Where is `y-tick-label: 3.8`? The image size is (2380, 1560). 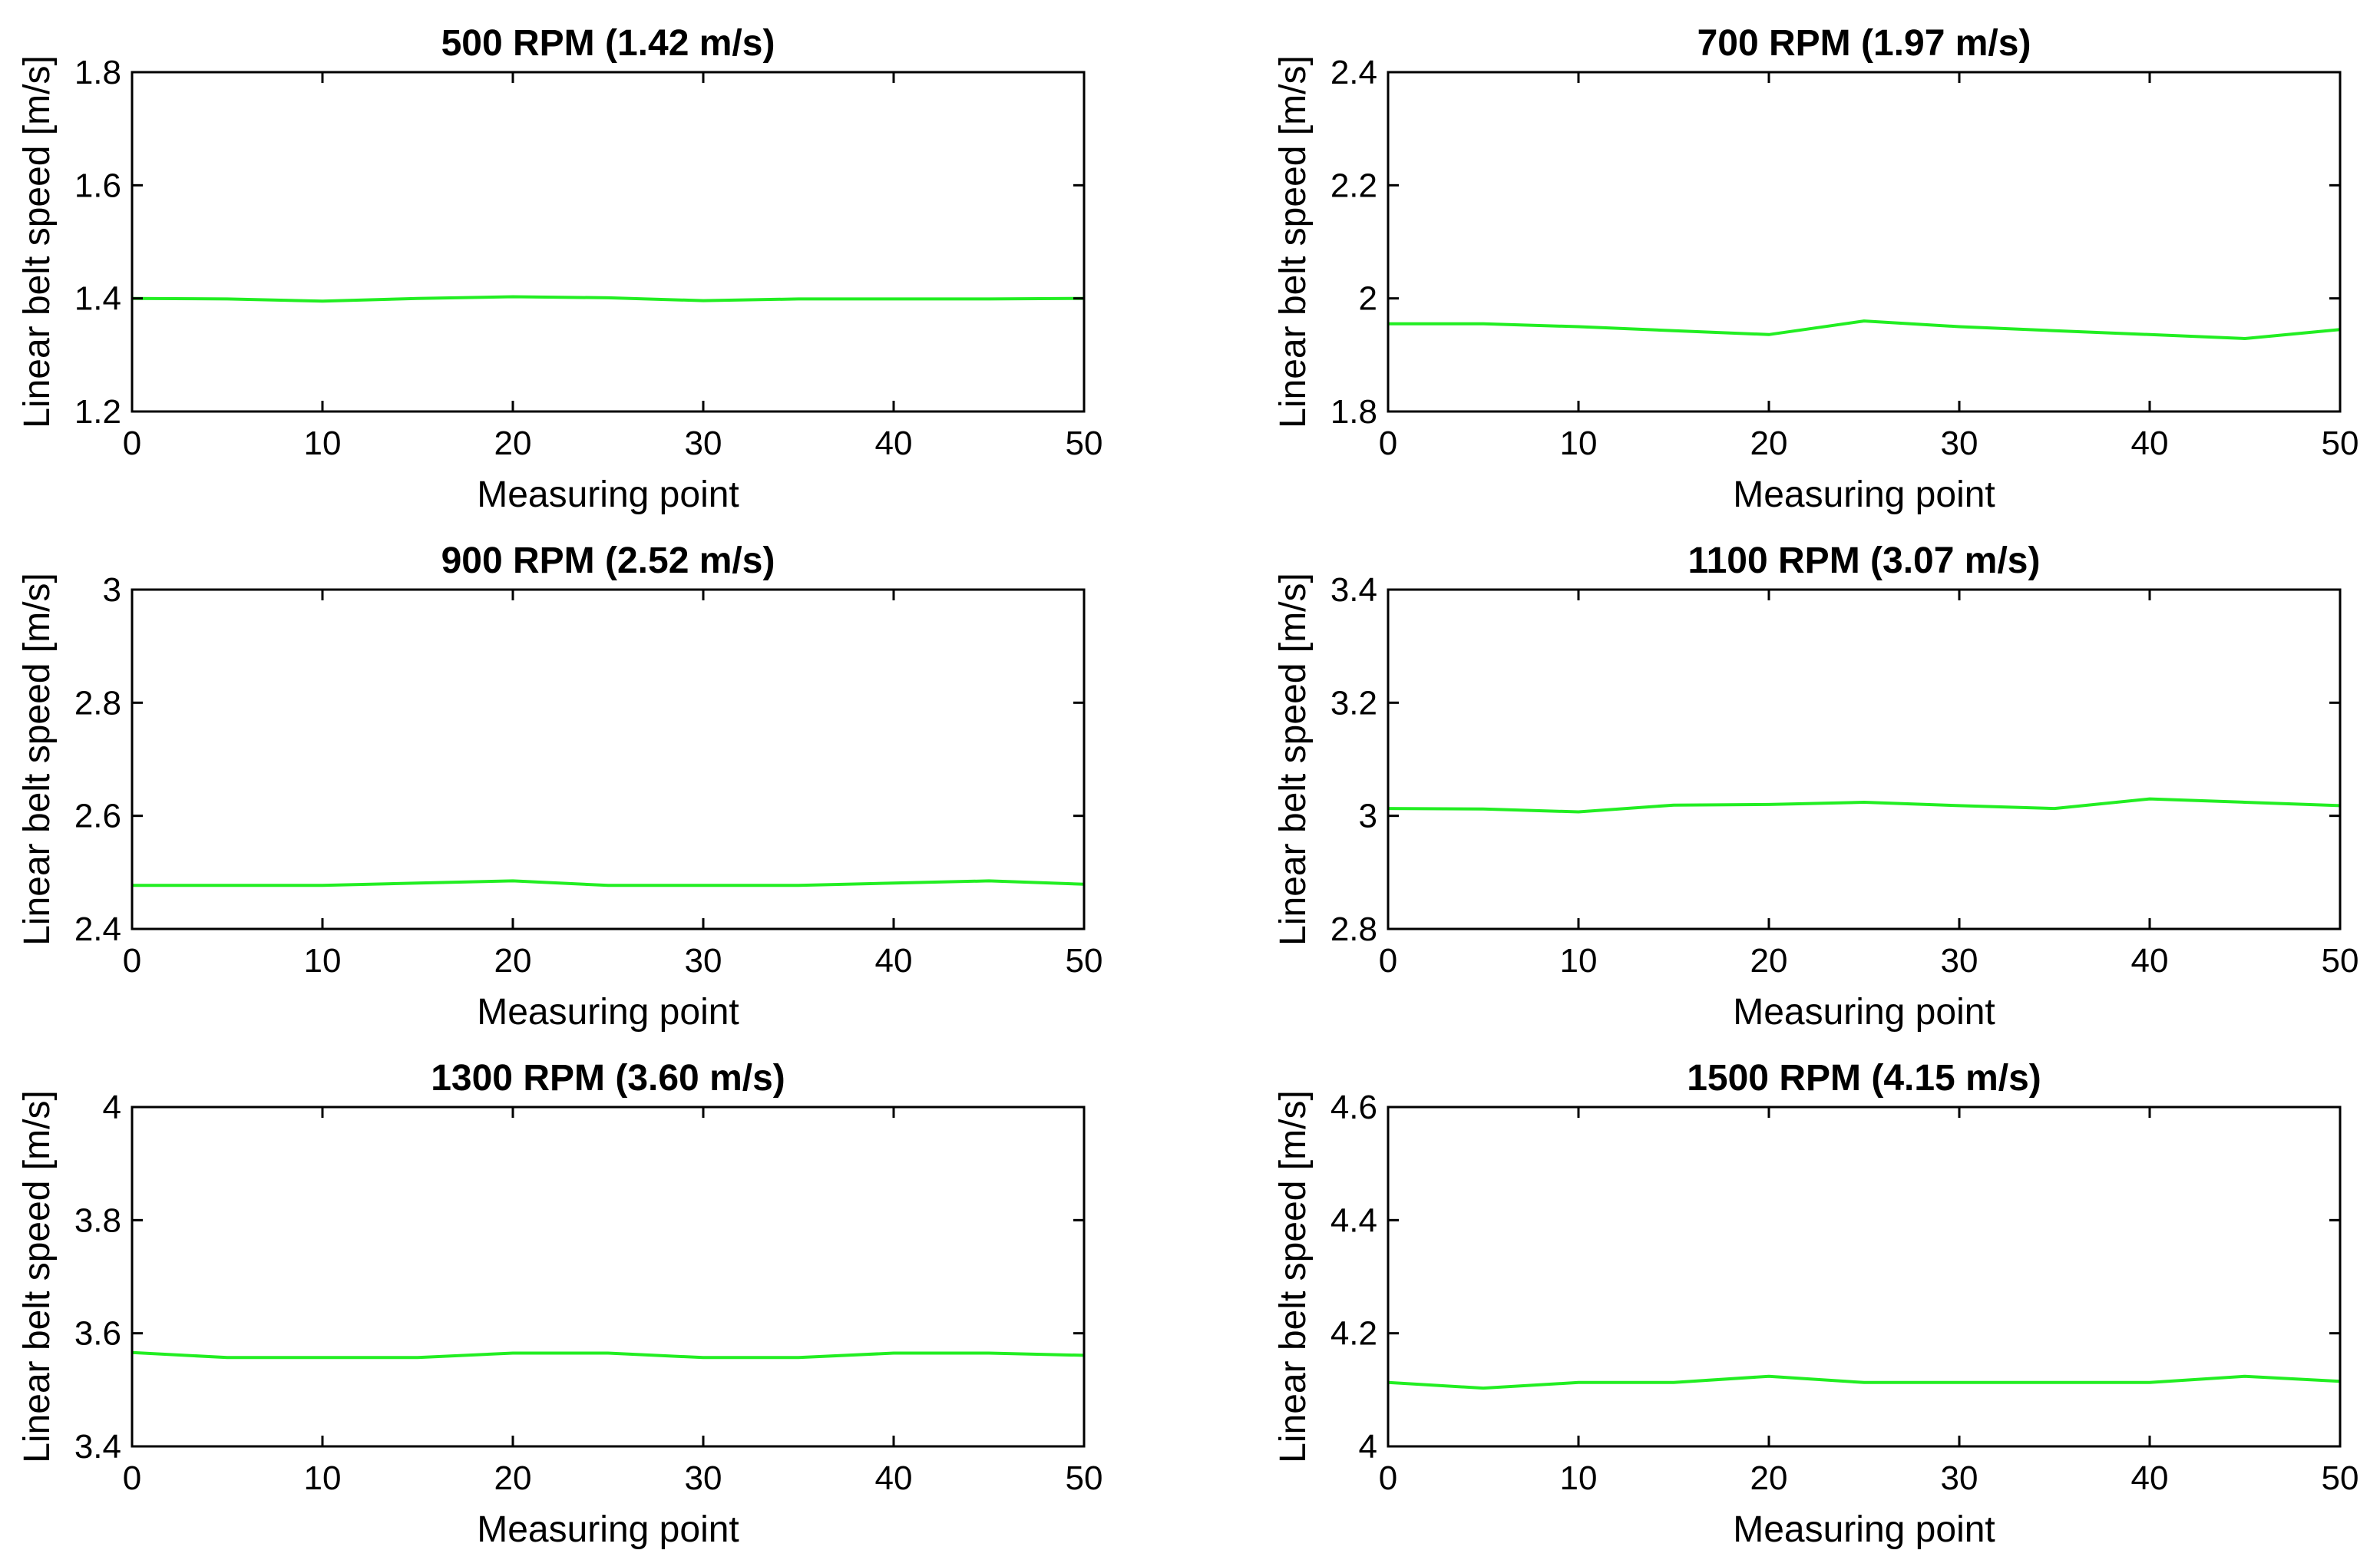
y-tick-label: 3.8 is located at coordinates (97, 1220).